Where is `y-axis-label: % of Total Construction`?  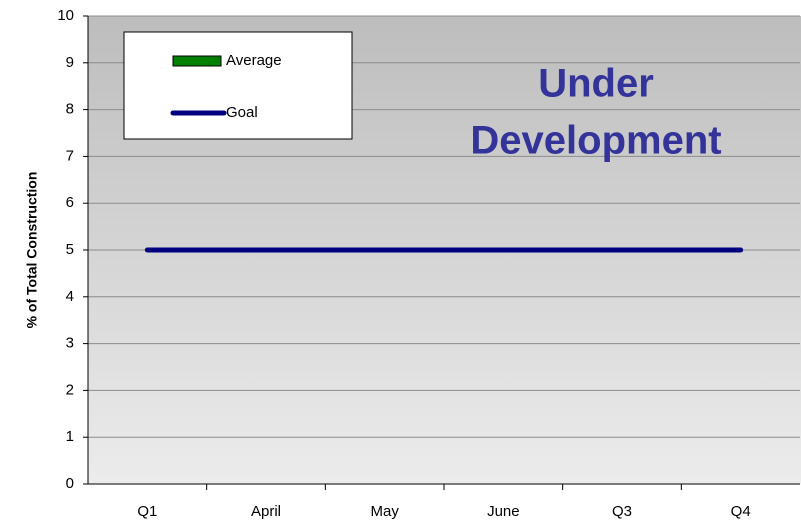 y-axis-label: % of Total Construction is located at coordinates (32, 250).